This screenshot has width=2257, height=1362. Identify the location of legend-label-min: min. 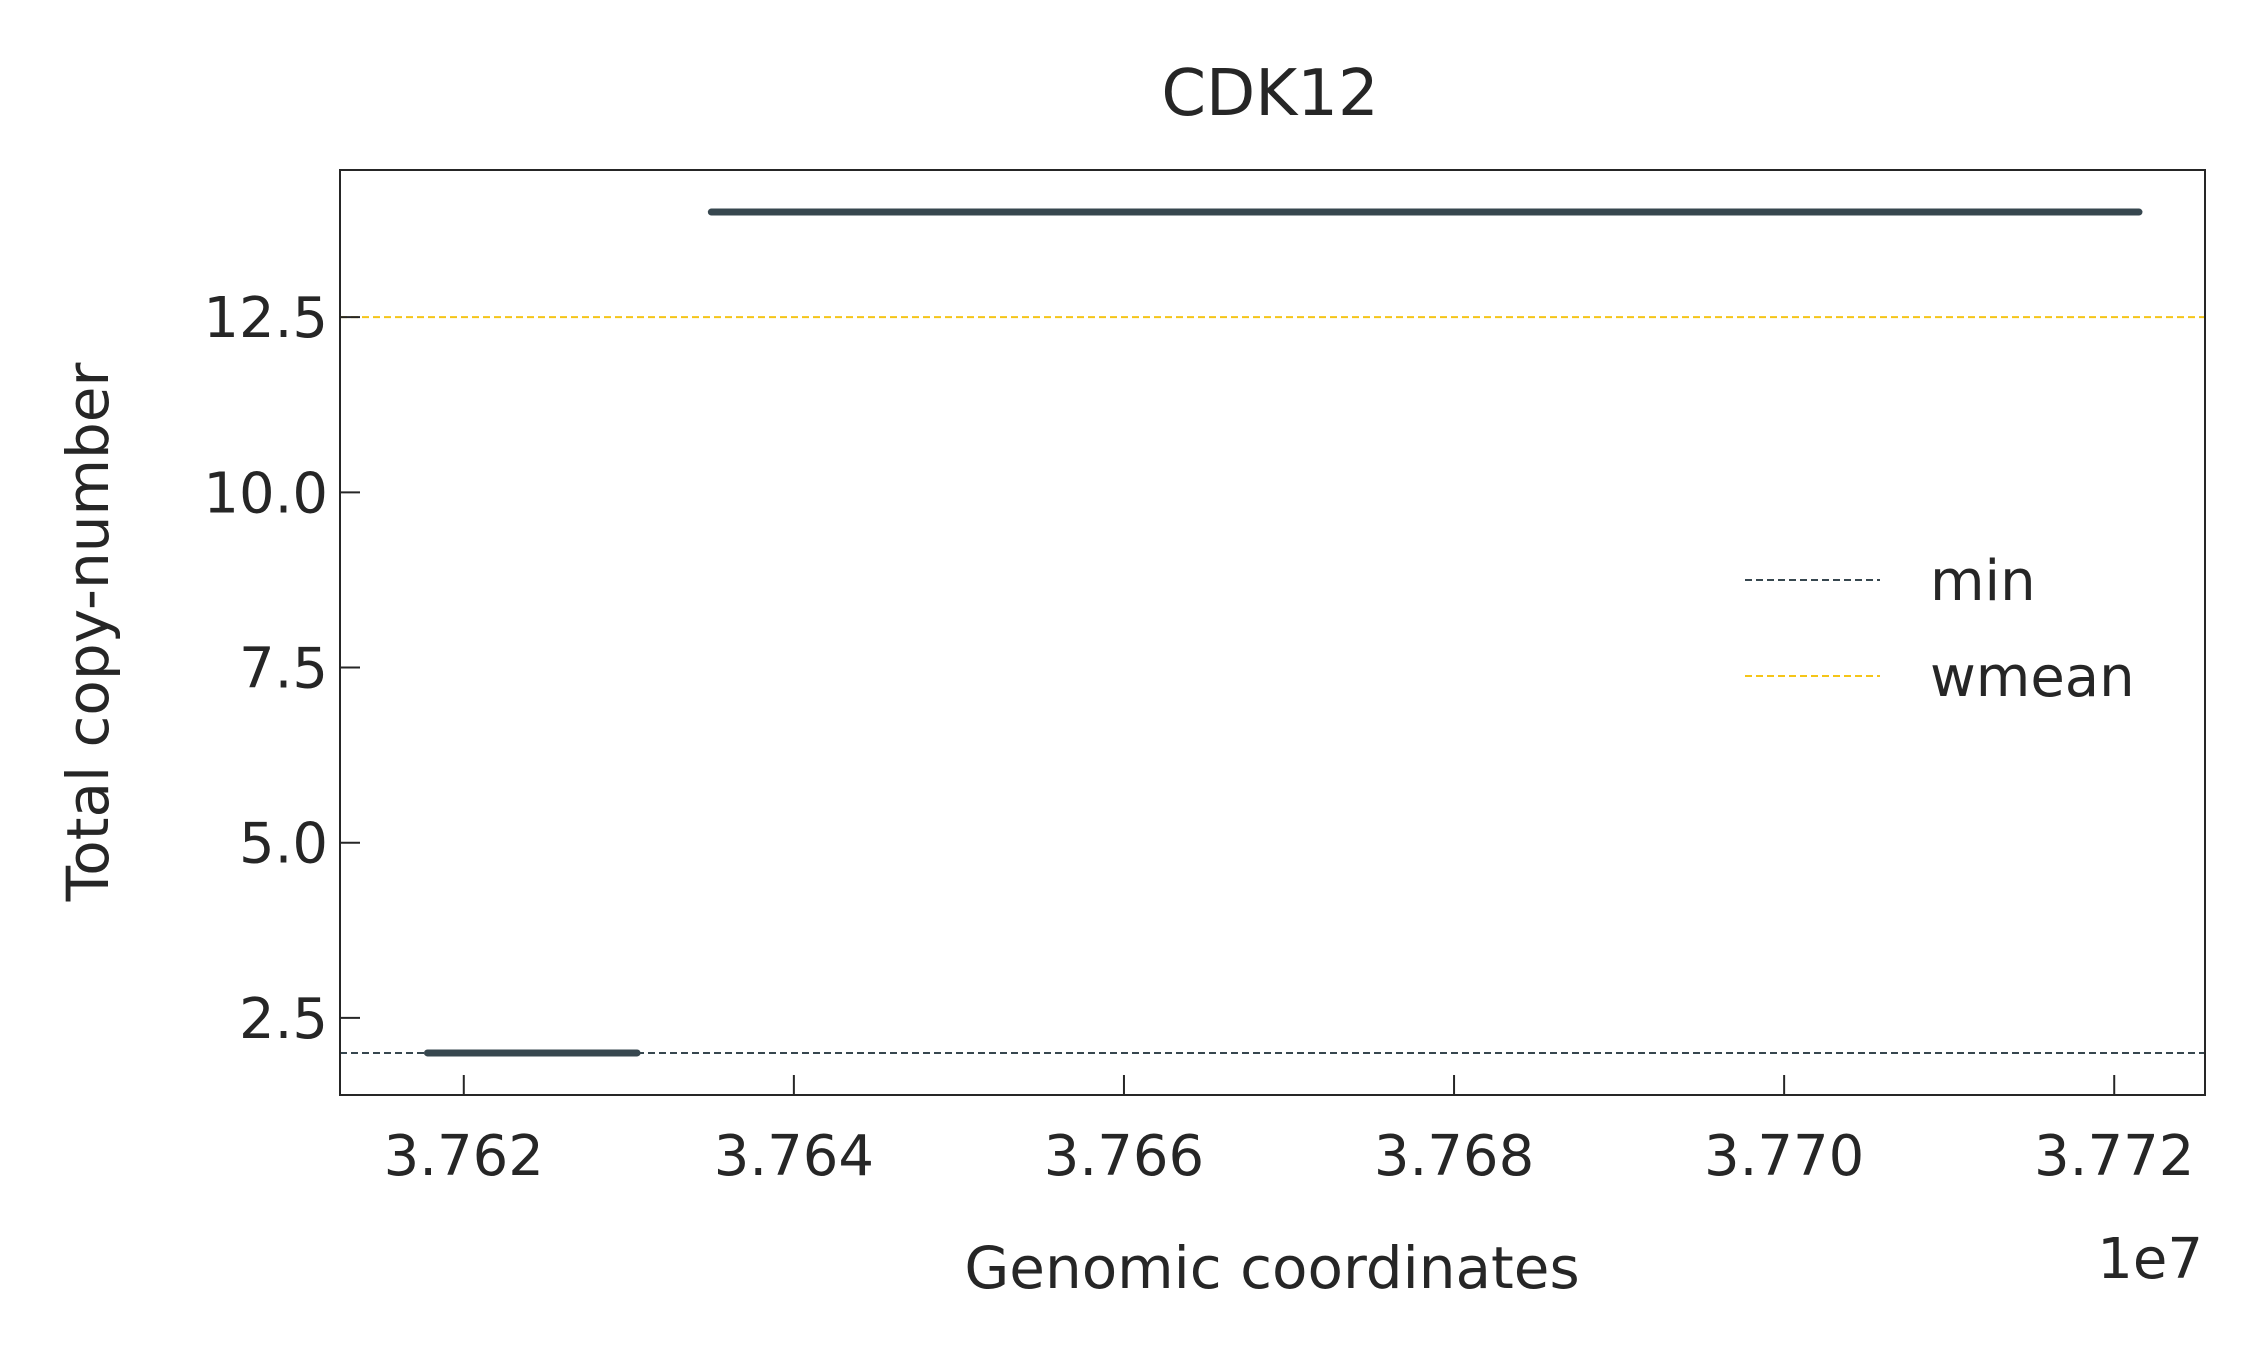
(1983, 581).